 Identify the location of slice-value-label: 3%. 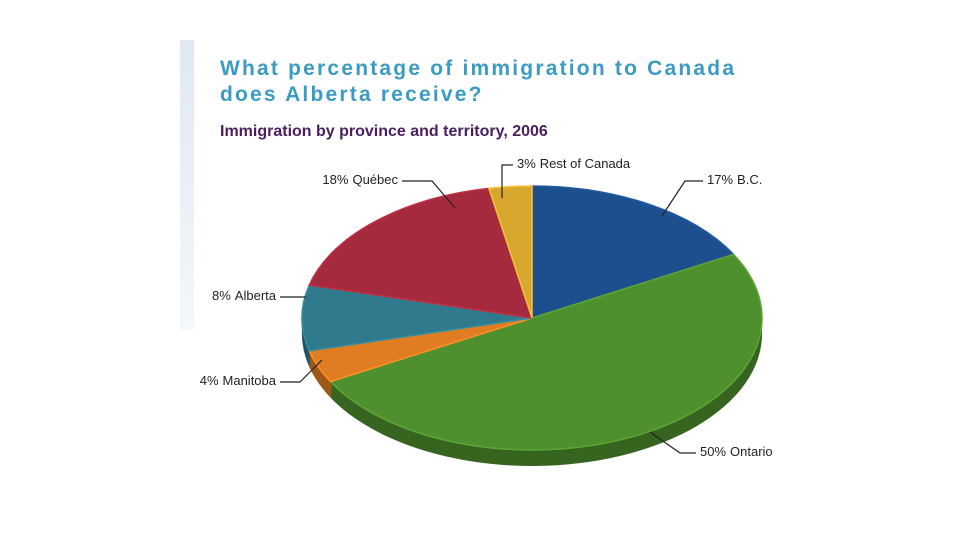
(526, 163).